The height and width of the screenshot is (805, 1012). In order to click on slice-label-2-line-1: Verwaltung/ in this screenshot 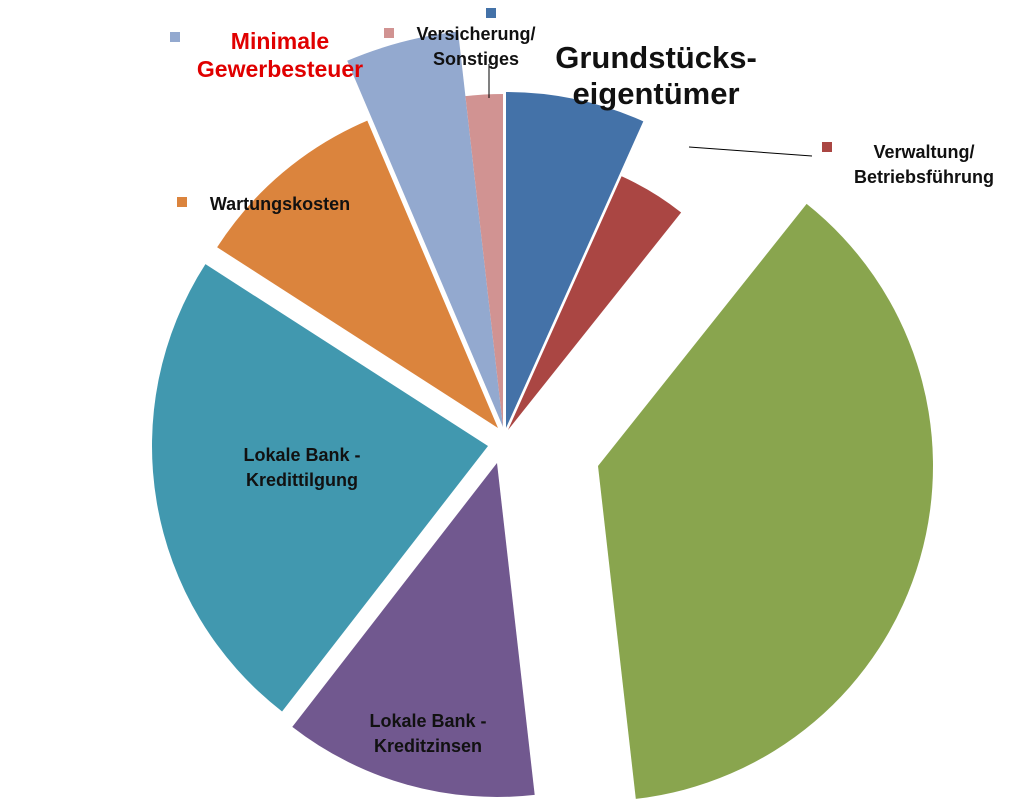, I will do `click(923, 152)`.